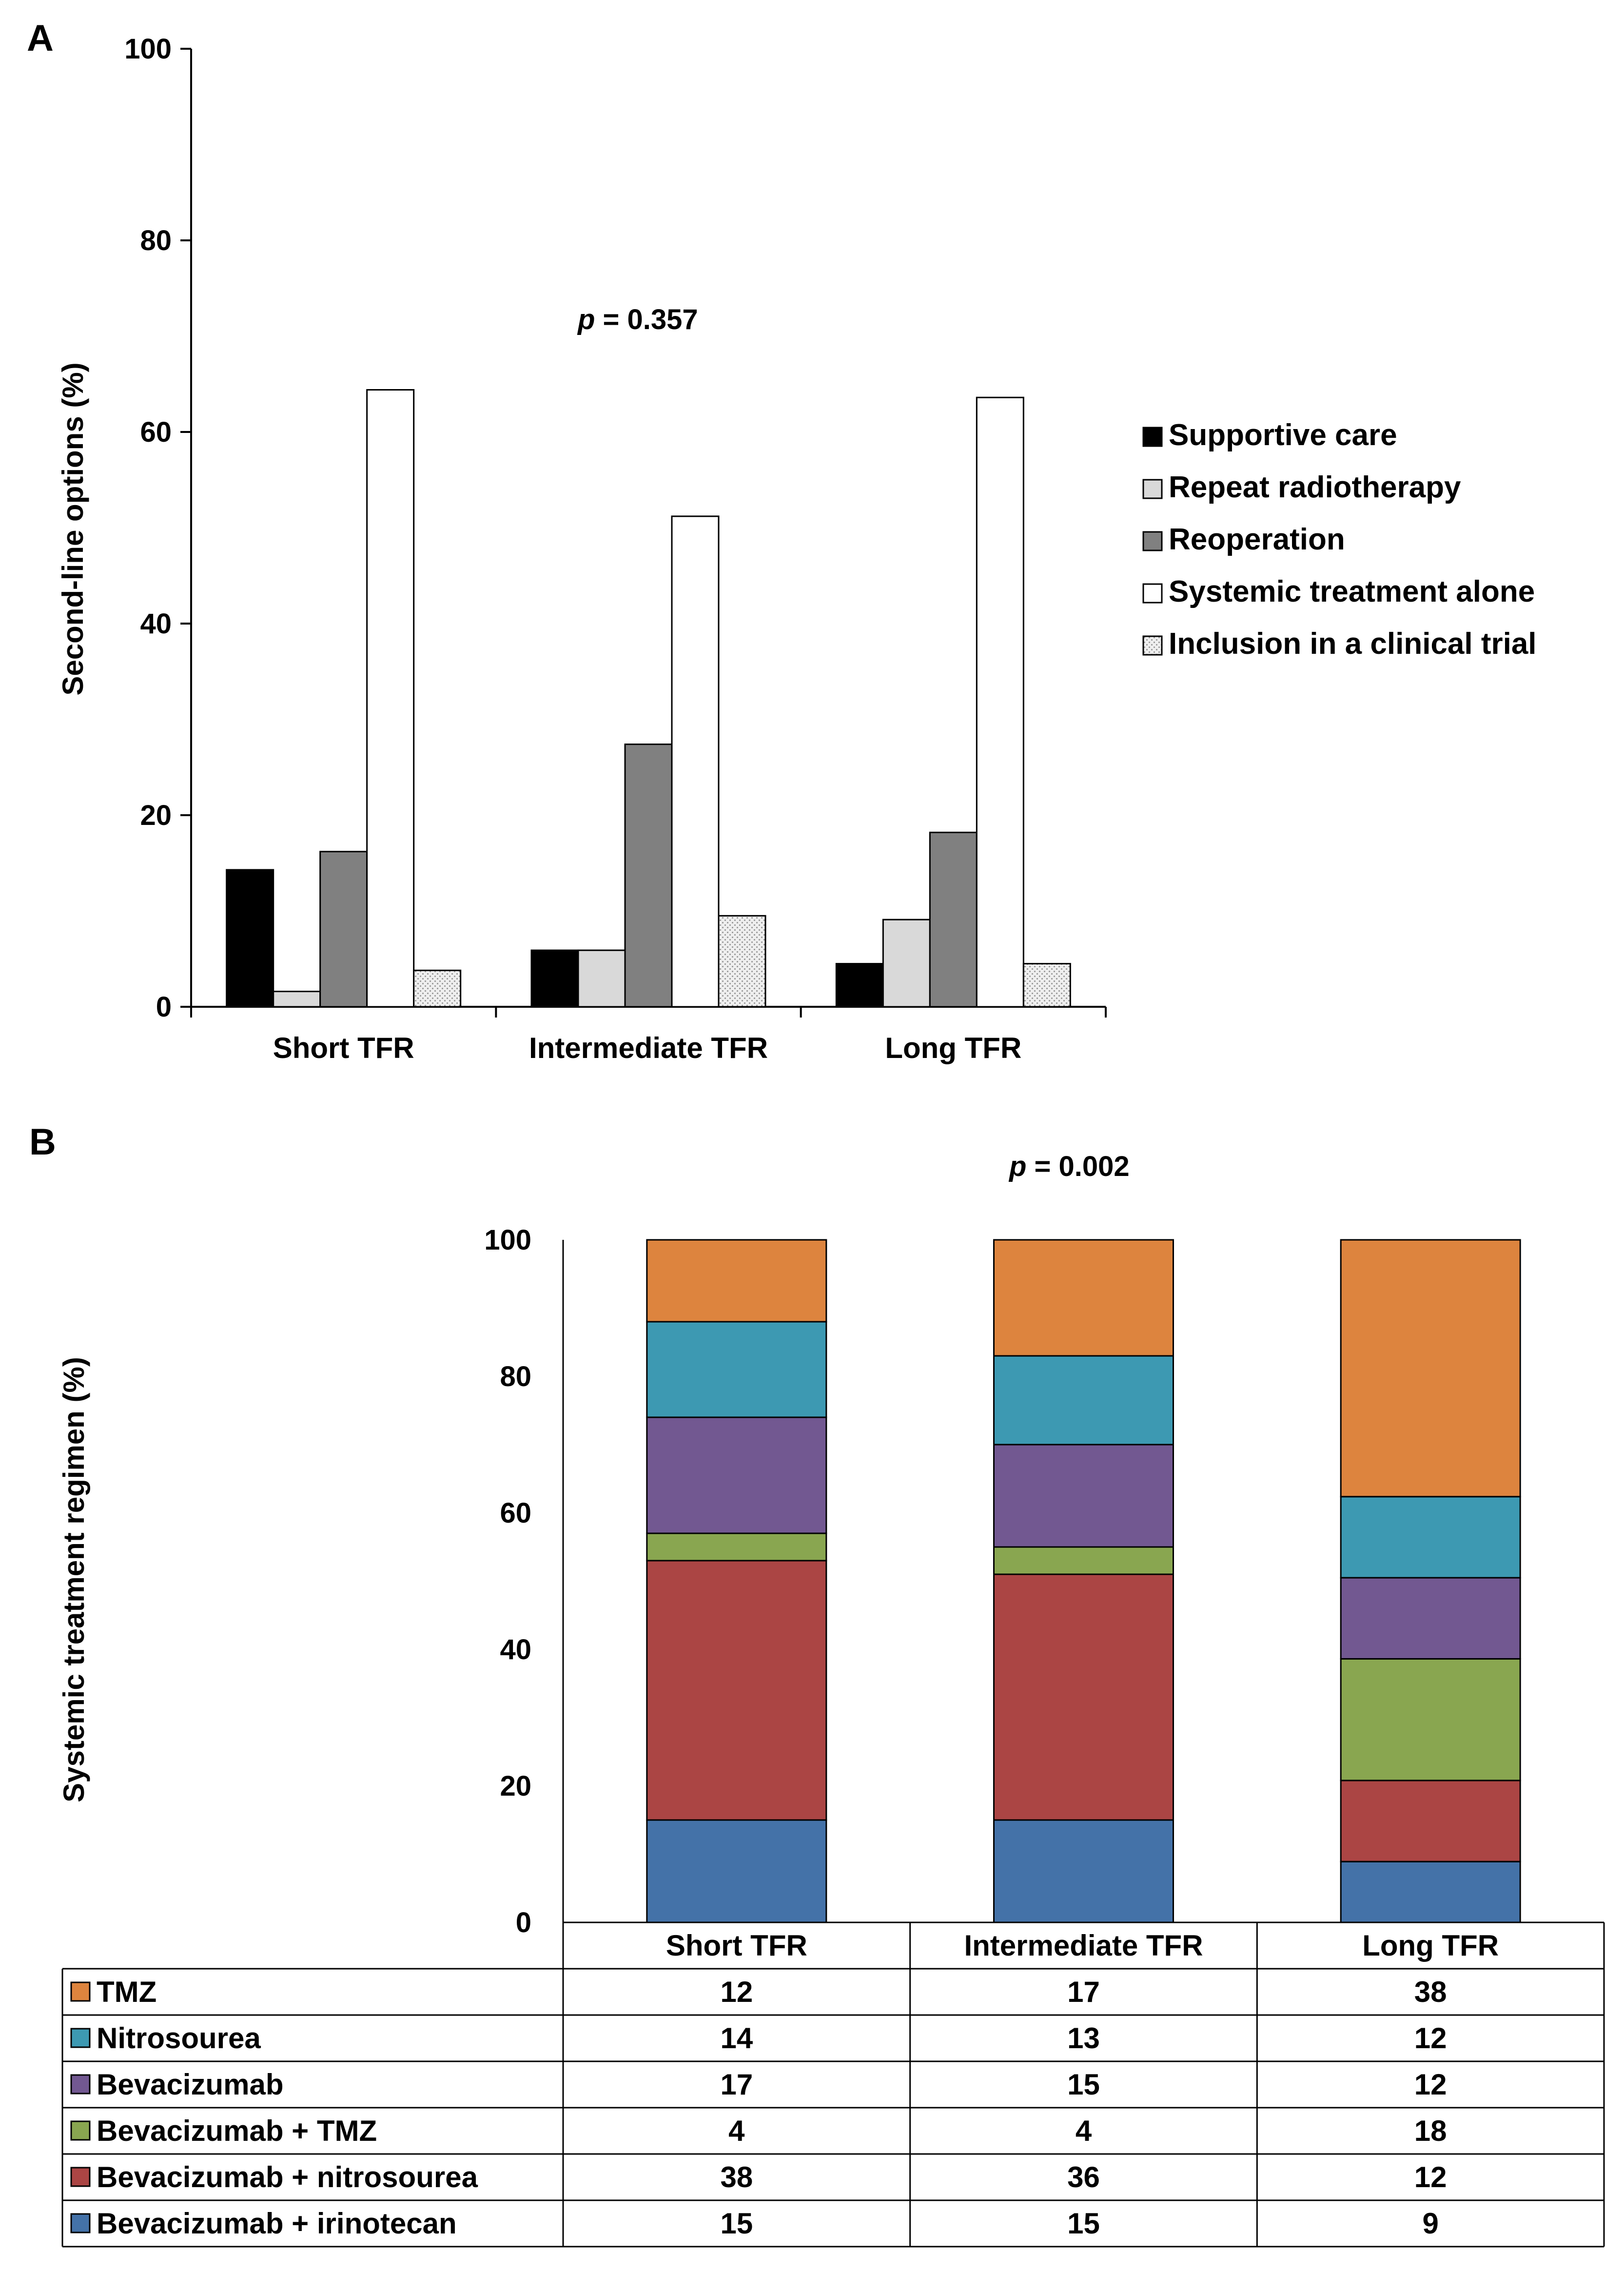  What do you see at coordinates (524, 1581) in the screenshot?
I see `panel-b-axes: 0 20 40 60 80 100` at bounding box center [524, 1581].